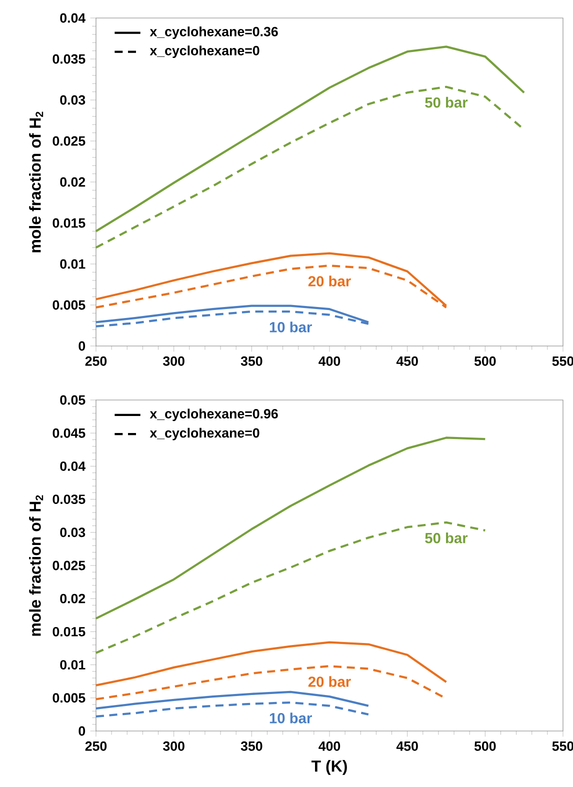 This screenshot has width=573, height=787. Describe the element at coordinates (73, 400) in the screenshot. I see `y-tick-label: 0.05` at that location.